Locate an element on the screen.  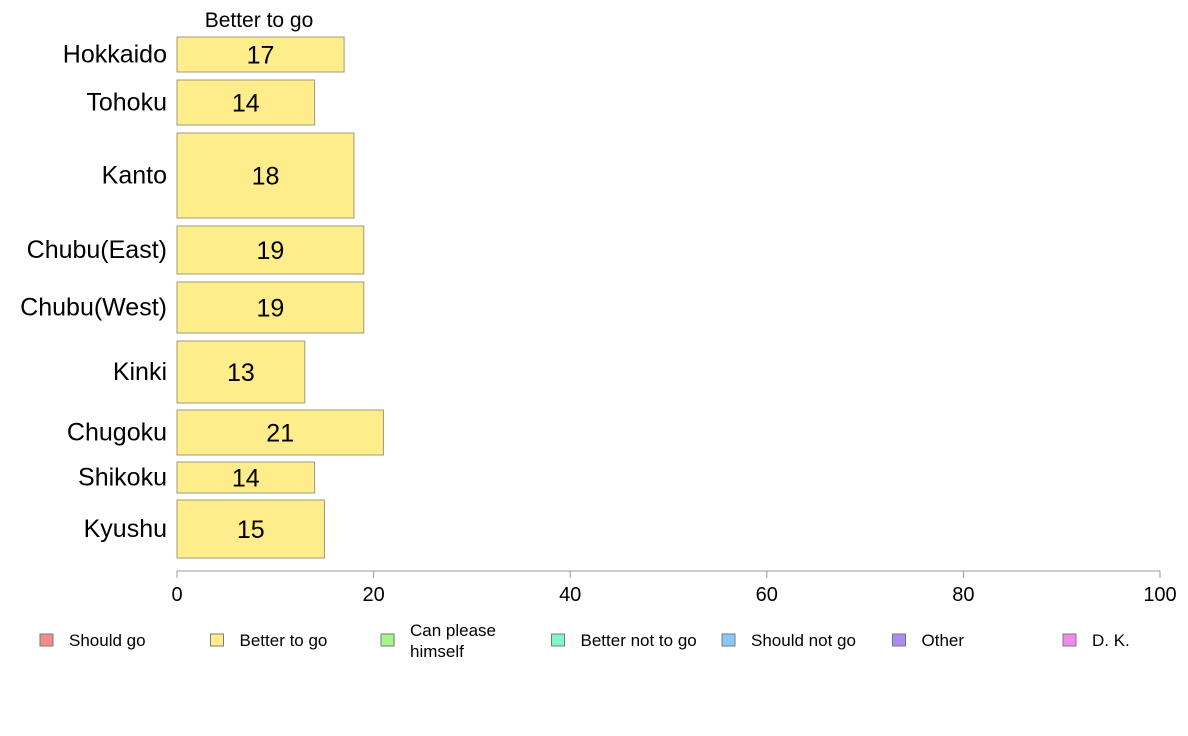
bar-chubu-west is located at coordinates (270, 307).